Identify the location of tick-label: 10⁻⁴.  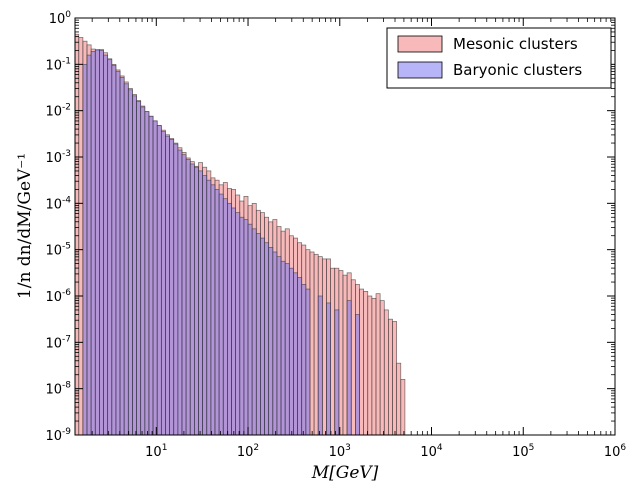
(58, 203).